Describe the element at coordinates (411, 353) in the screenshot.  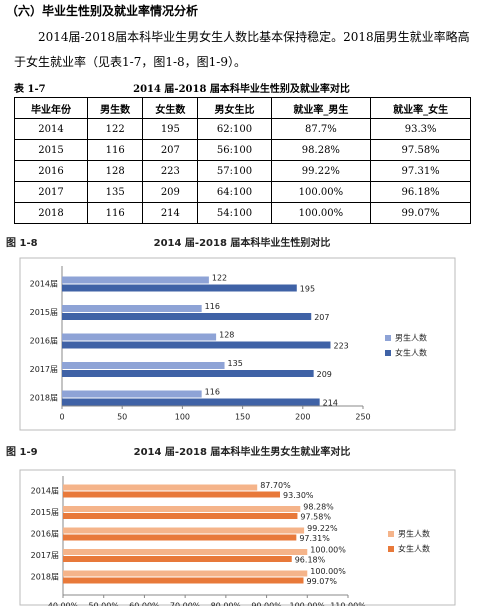
I see `legend-label: 女生人数` at that location.